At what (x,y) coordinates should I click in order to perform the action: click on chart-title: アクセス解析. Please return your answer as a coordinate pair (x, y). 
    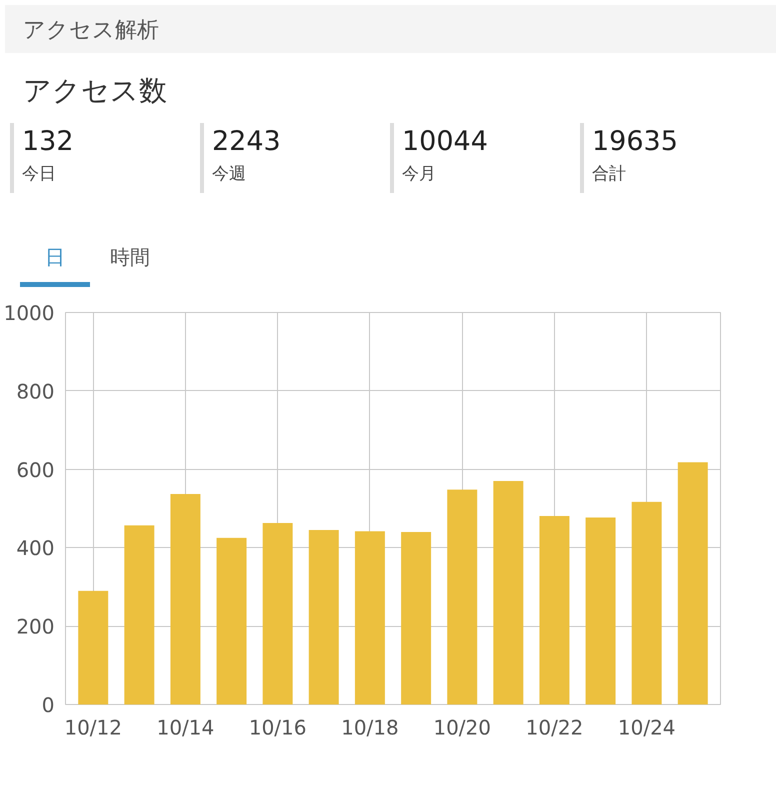
    Looking at the image, I should click on (91, 31).